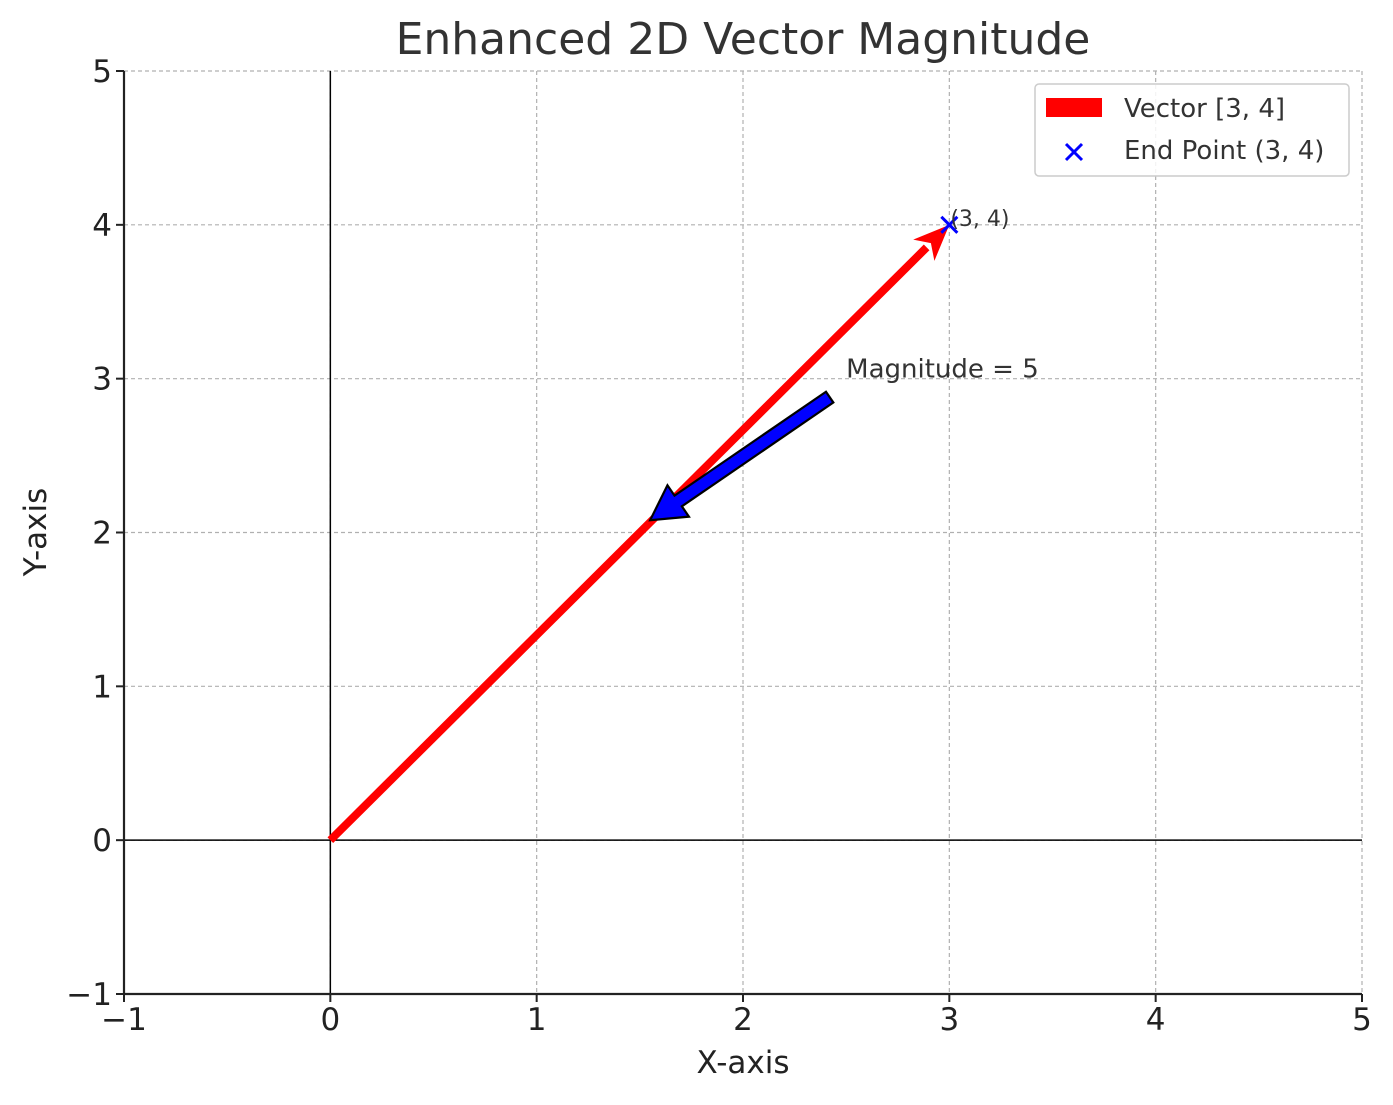  I want to click on y-tick-label: −1, so click(89, 995).